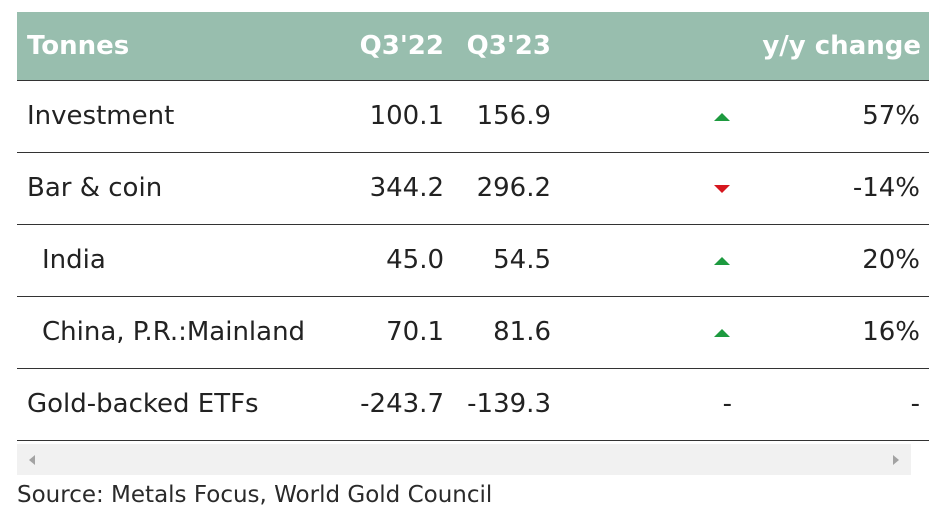 The image size is (942, 530). I want to click on row-label: China, P.R.:Mainland, so click(174, 332).